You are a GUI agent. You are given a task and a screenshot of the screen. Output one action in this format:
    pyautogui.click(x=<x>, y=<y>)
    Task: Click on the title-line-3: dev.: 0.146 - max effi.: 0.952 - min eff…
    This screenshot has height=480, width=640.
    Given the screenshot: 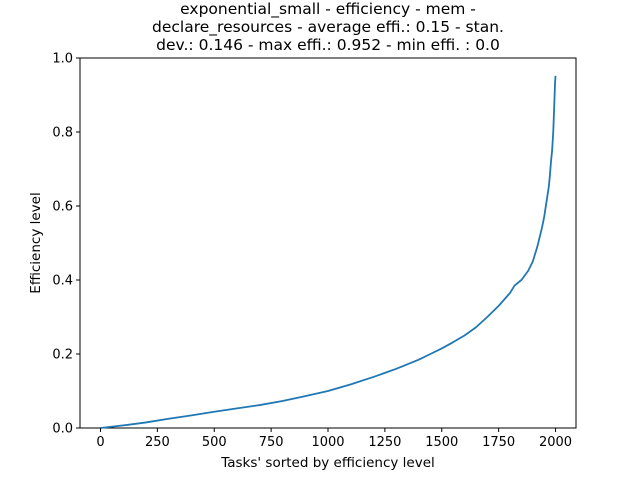 What is the action you would take?
    pyautogui.click(x=328, y=45)
    